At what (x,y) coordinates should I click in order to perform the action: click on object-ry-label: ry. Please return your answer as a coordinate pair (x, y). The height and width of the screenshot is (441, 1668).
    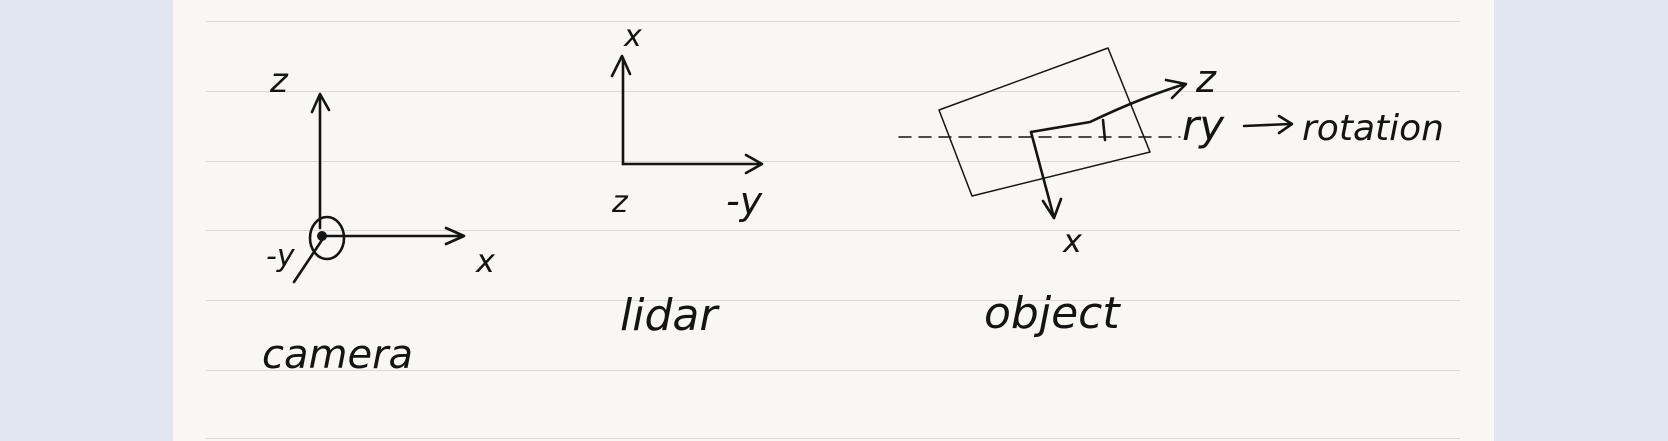
    Looking at the image, I should click on (1203, 125).